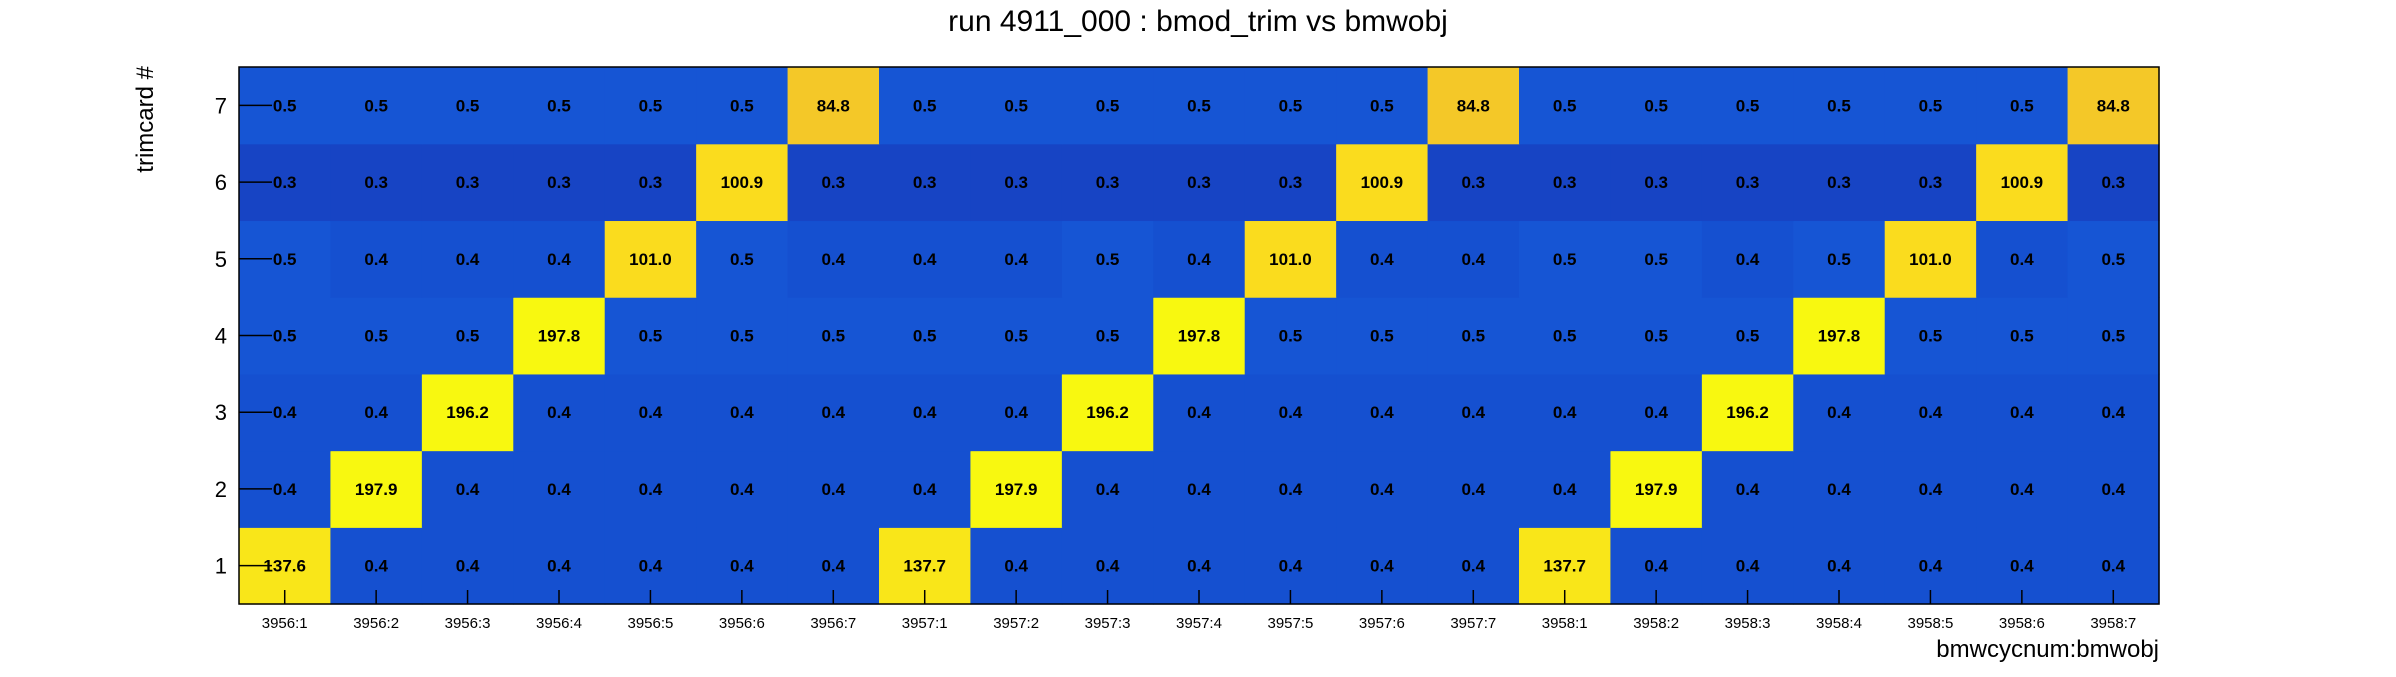 The image size is (2396, 677). Describe the element at coordinates (559, 336) in the screenshot. I see `cell-value-label: 197.8` at that location.